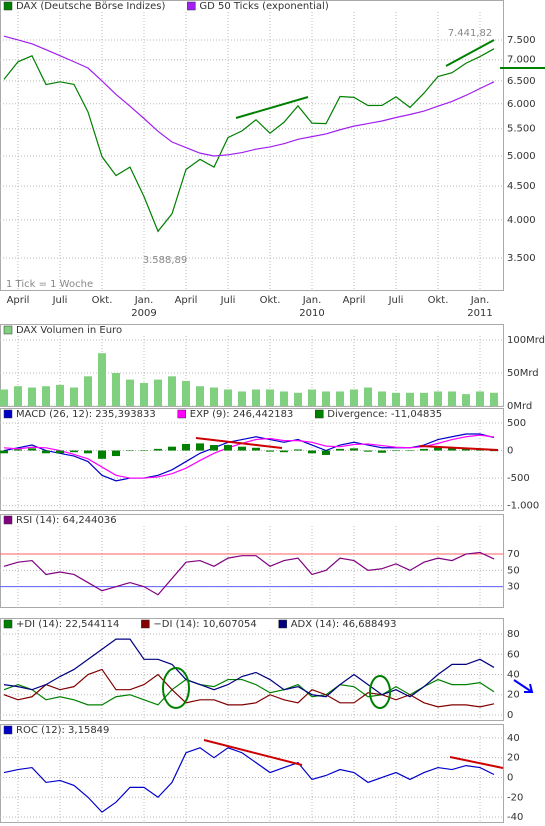 This screenshot has width=545, height=826. Describe the element at coordinates (69, 330) in the screenshot. I see `legend-label: DAX Volumen in Euro` at that location.